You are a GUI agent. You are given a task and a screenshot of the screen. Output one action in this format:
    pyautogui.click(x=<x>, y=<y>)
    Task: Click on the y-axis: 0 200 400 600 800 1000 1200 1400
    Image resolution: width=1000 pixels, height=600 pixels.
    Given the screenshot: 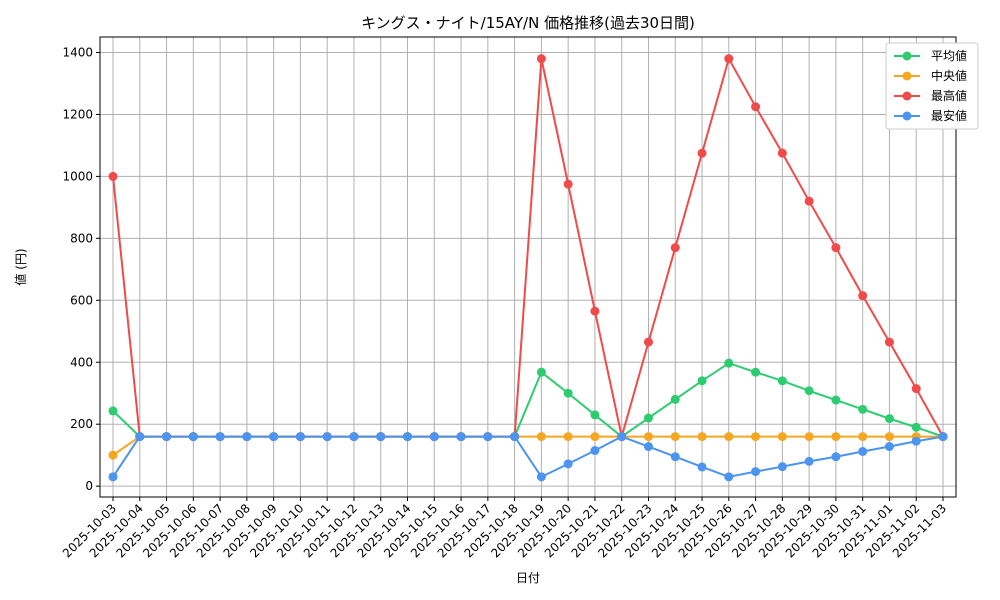 What is the action you would take?
    pyautogui.click(x=81, y=269)
    